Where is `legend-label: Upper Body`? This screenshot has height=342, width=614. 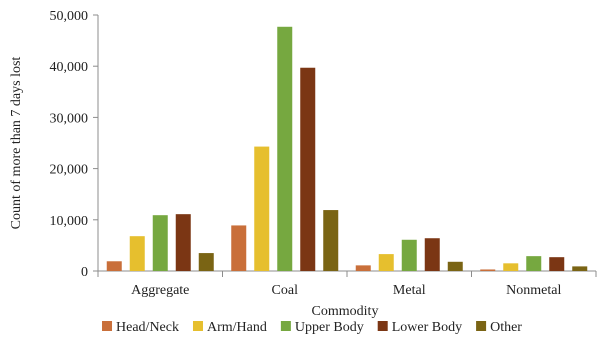 legend-label: Upper Body is located at coordinates (329, 327).